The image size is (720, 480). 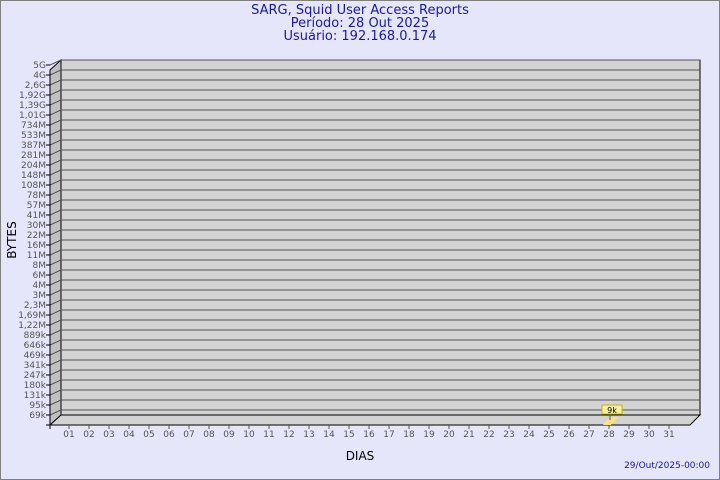 I want to click on x-tick-label: 29, so click(x=629, y=435).